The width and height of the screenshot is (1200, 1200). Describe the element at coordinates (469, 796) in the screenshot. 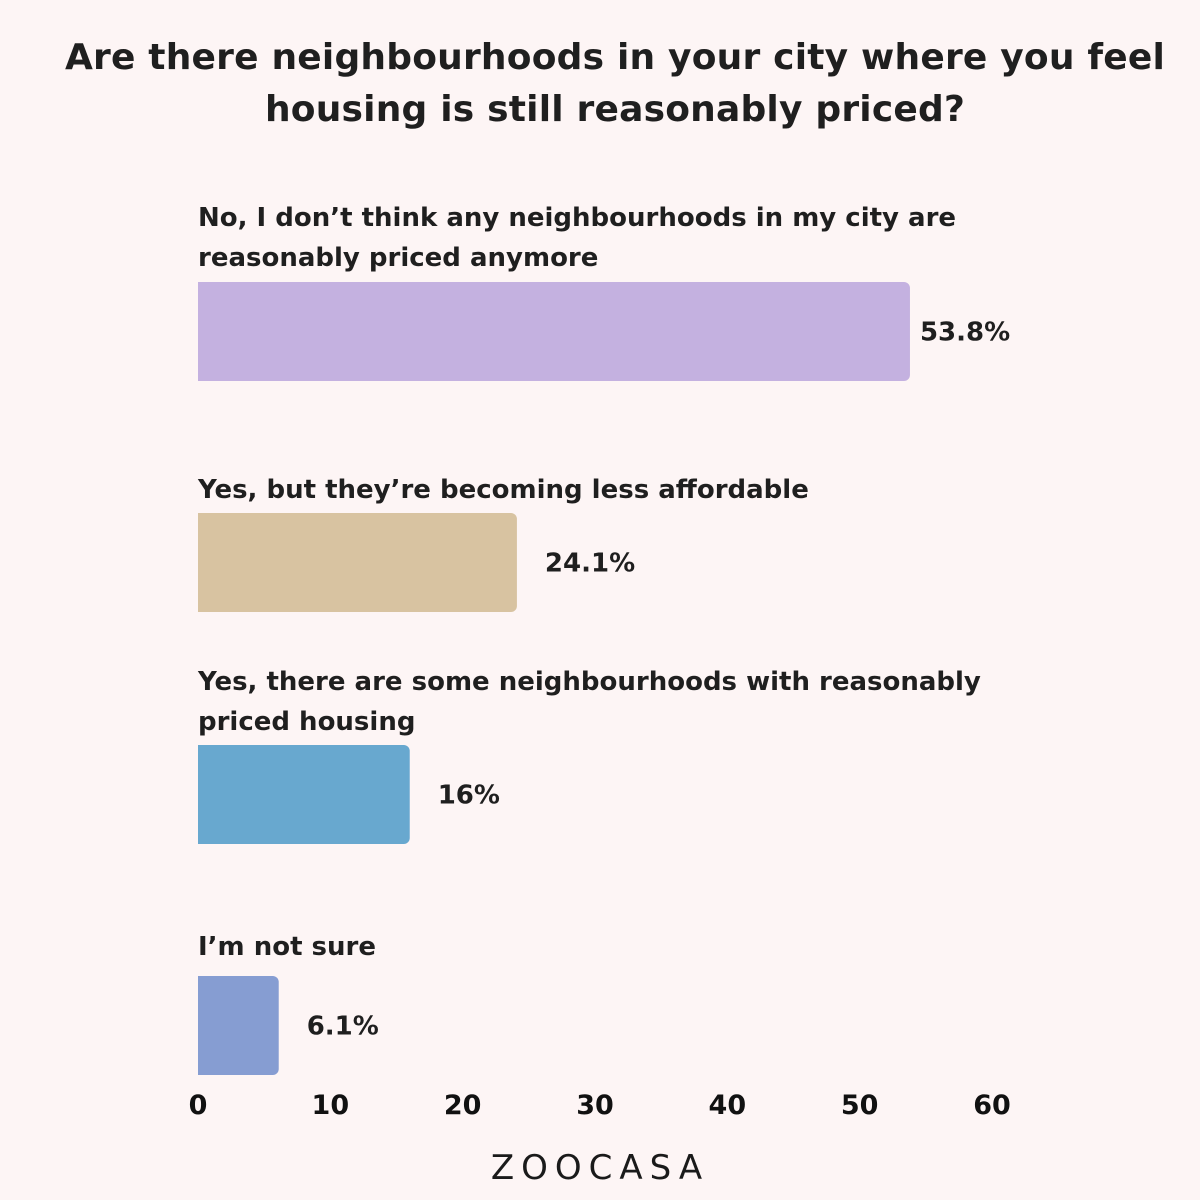

I see `value-label: 16%` at that location.